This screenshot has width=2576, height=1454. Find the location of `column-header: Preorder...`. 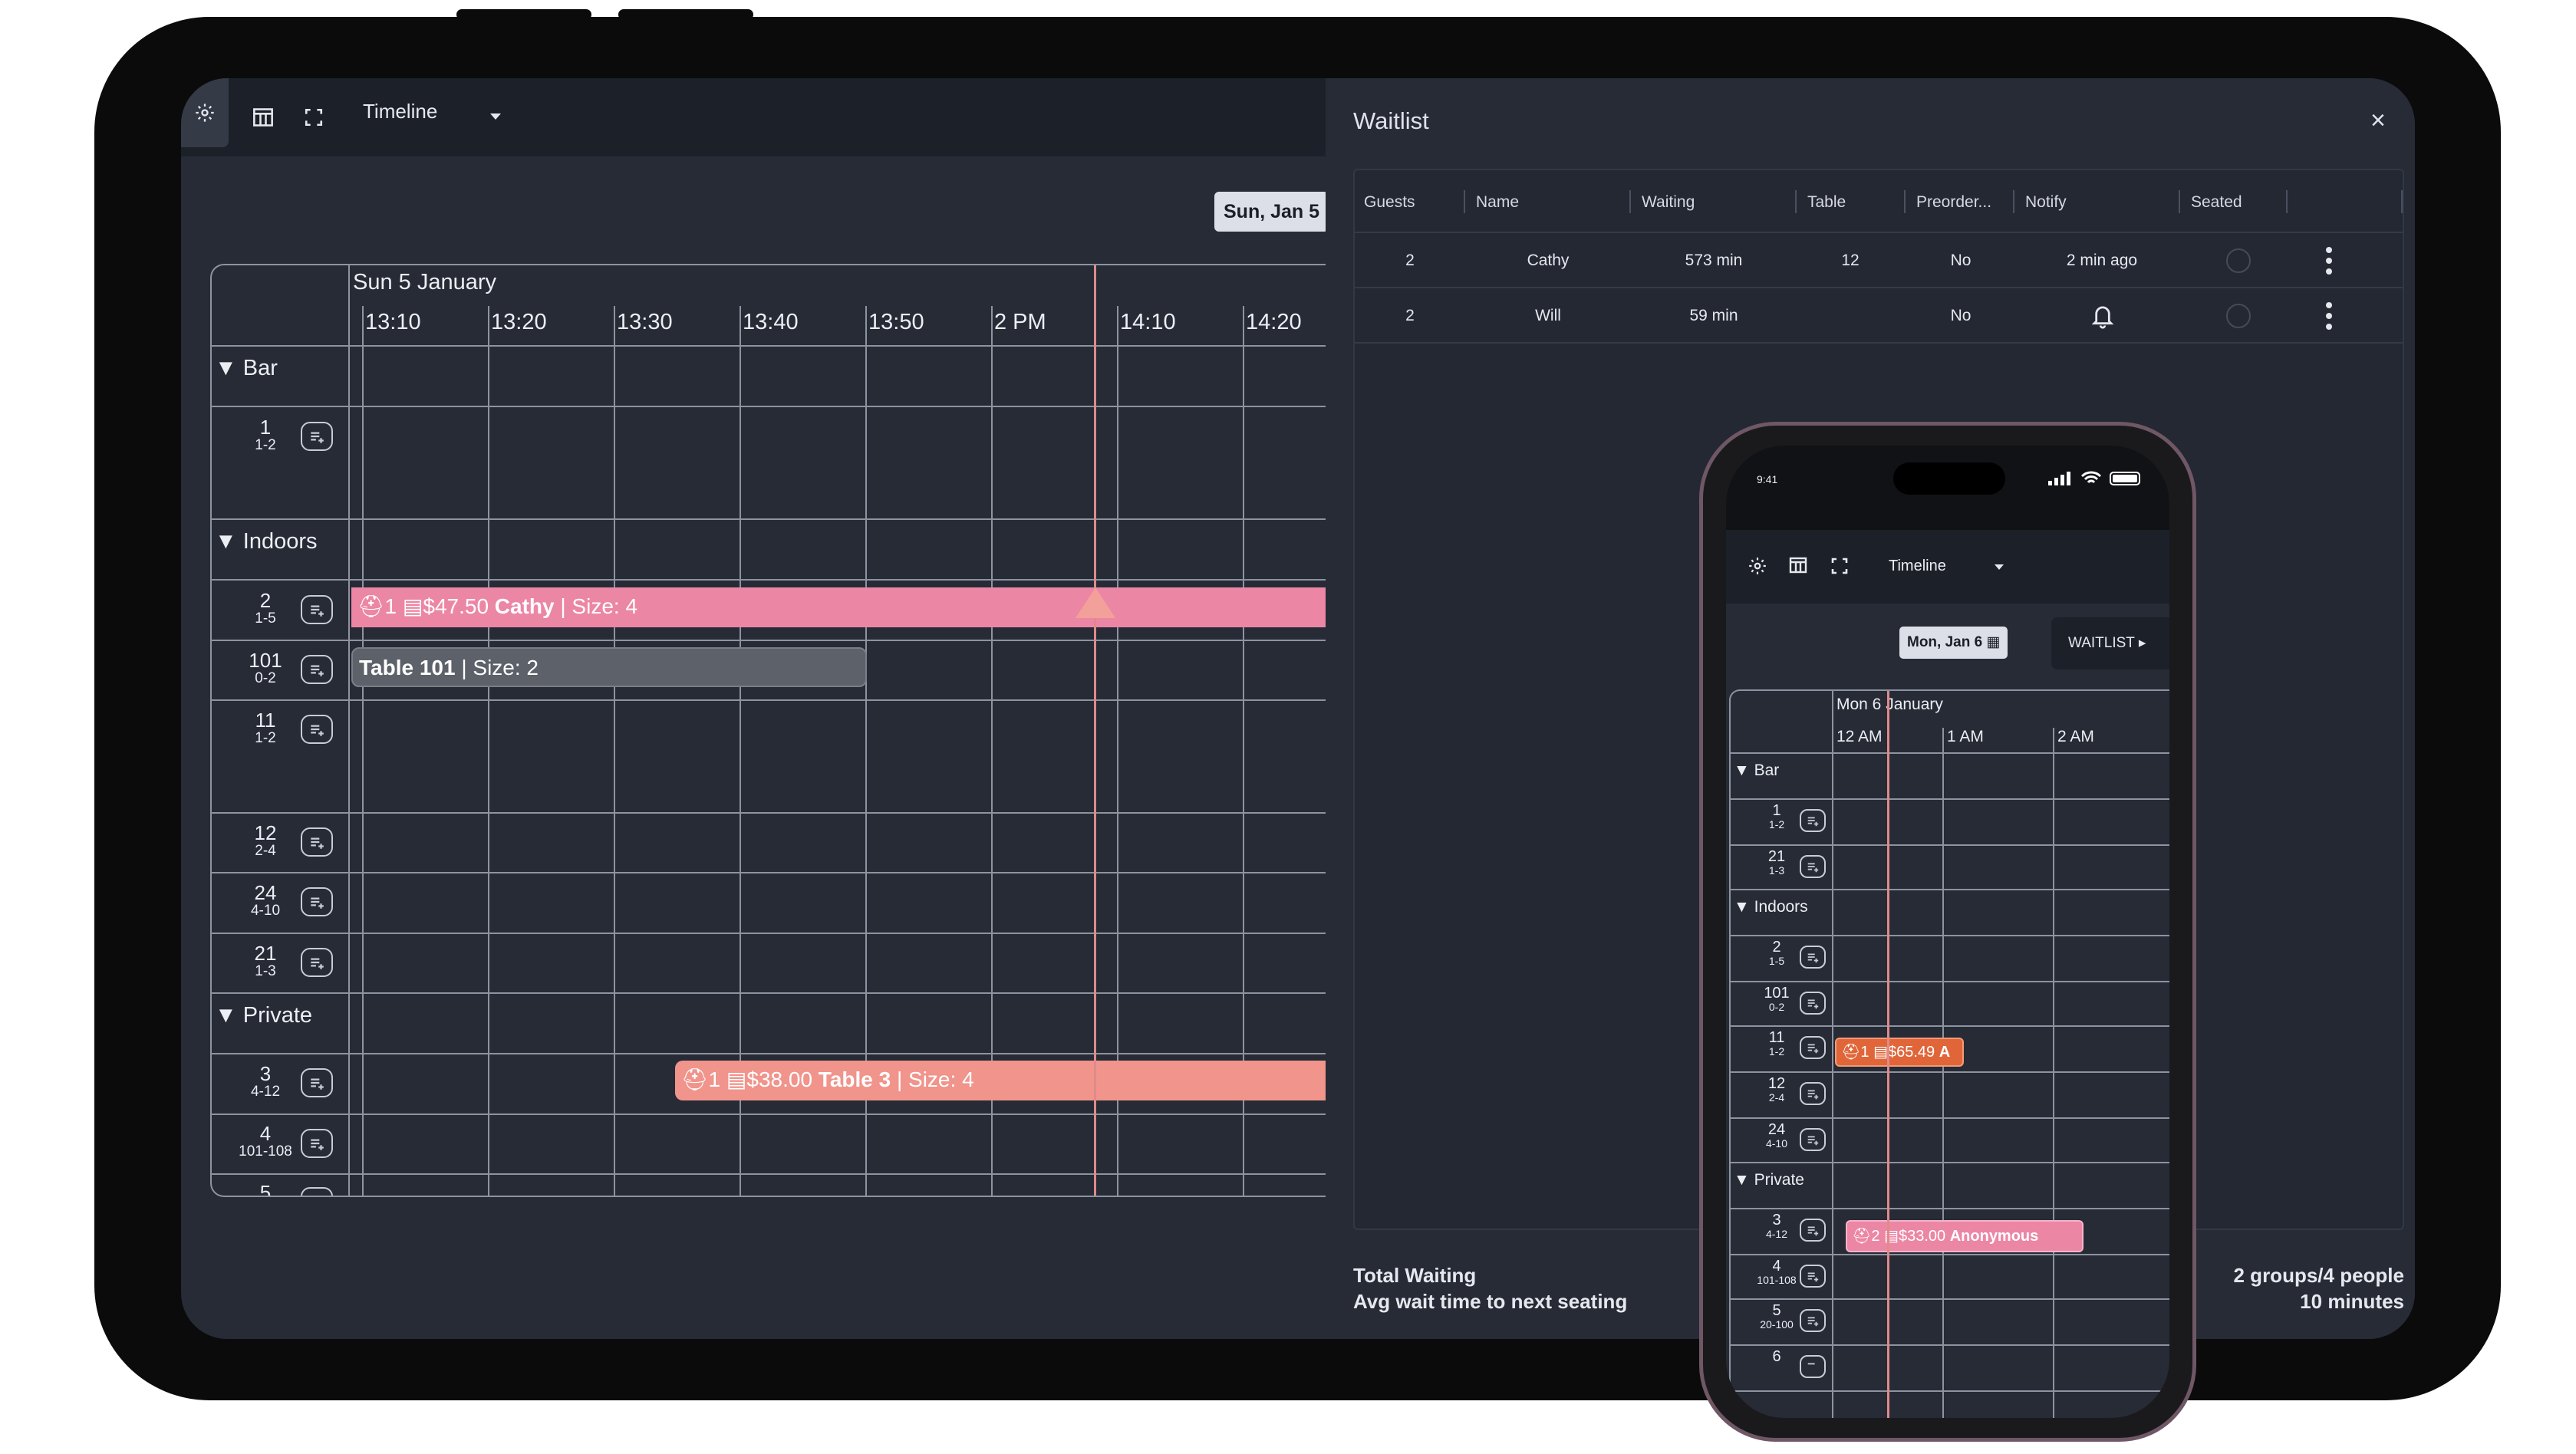

column-header: Preorder... is located at coordinates (1954, 202).